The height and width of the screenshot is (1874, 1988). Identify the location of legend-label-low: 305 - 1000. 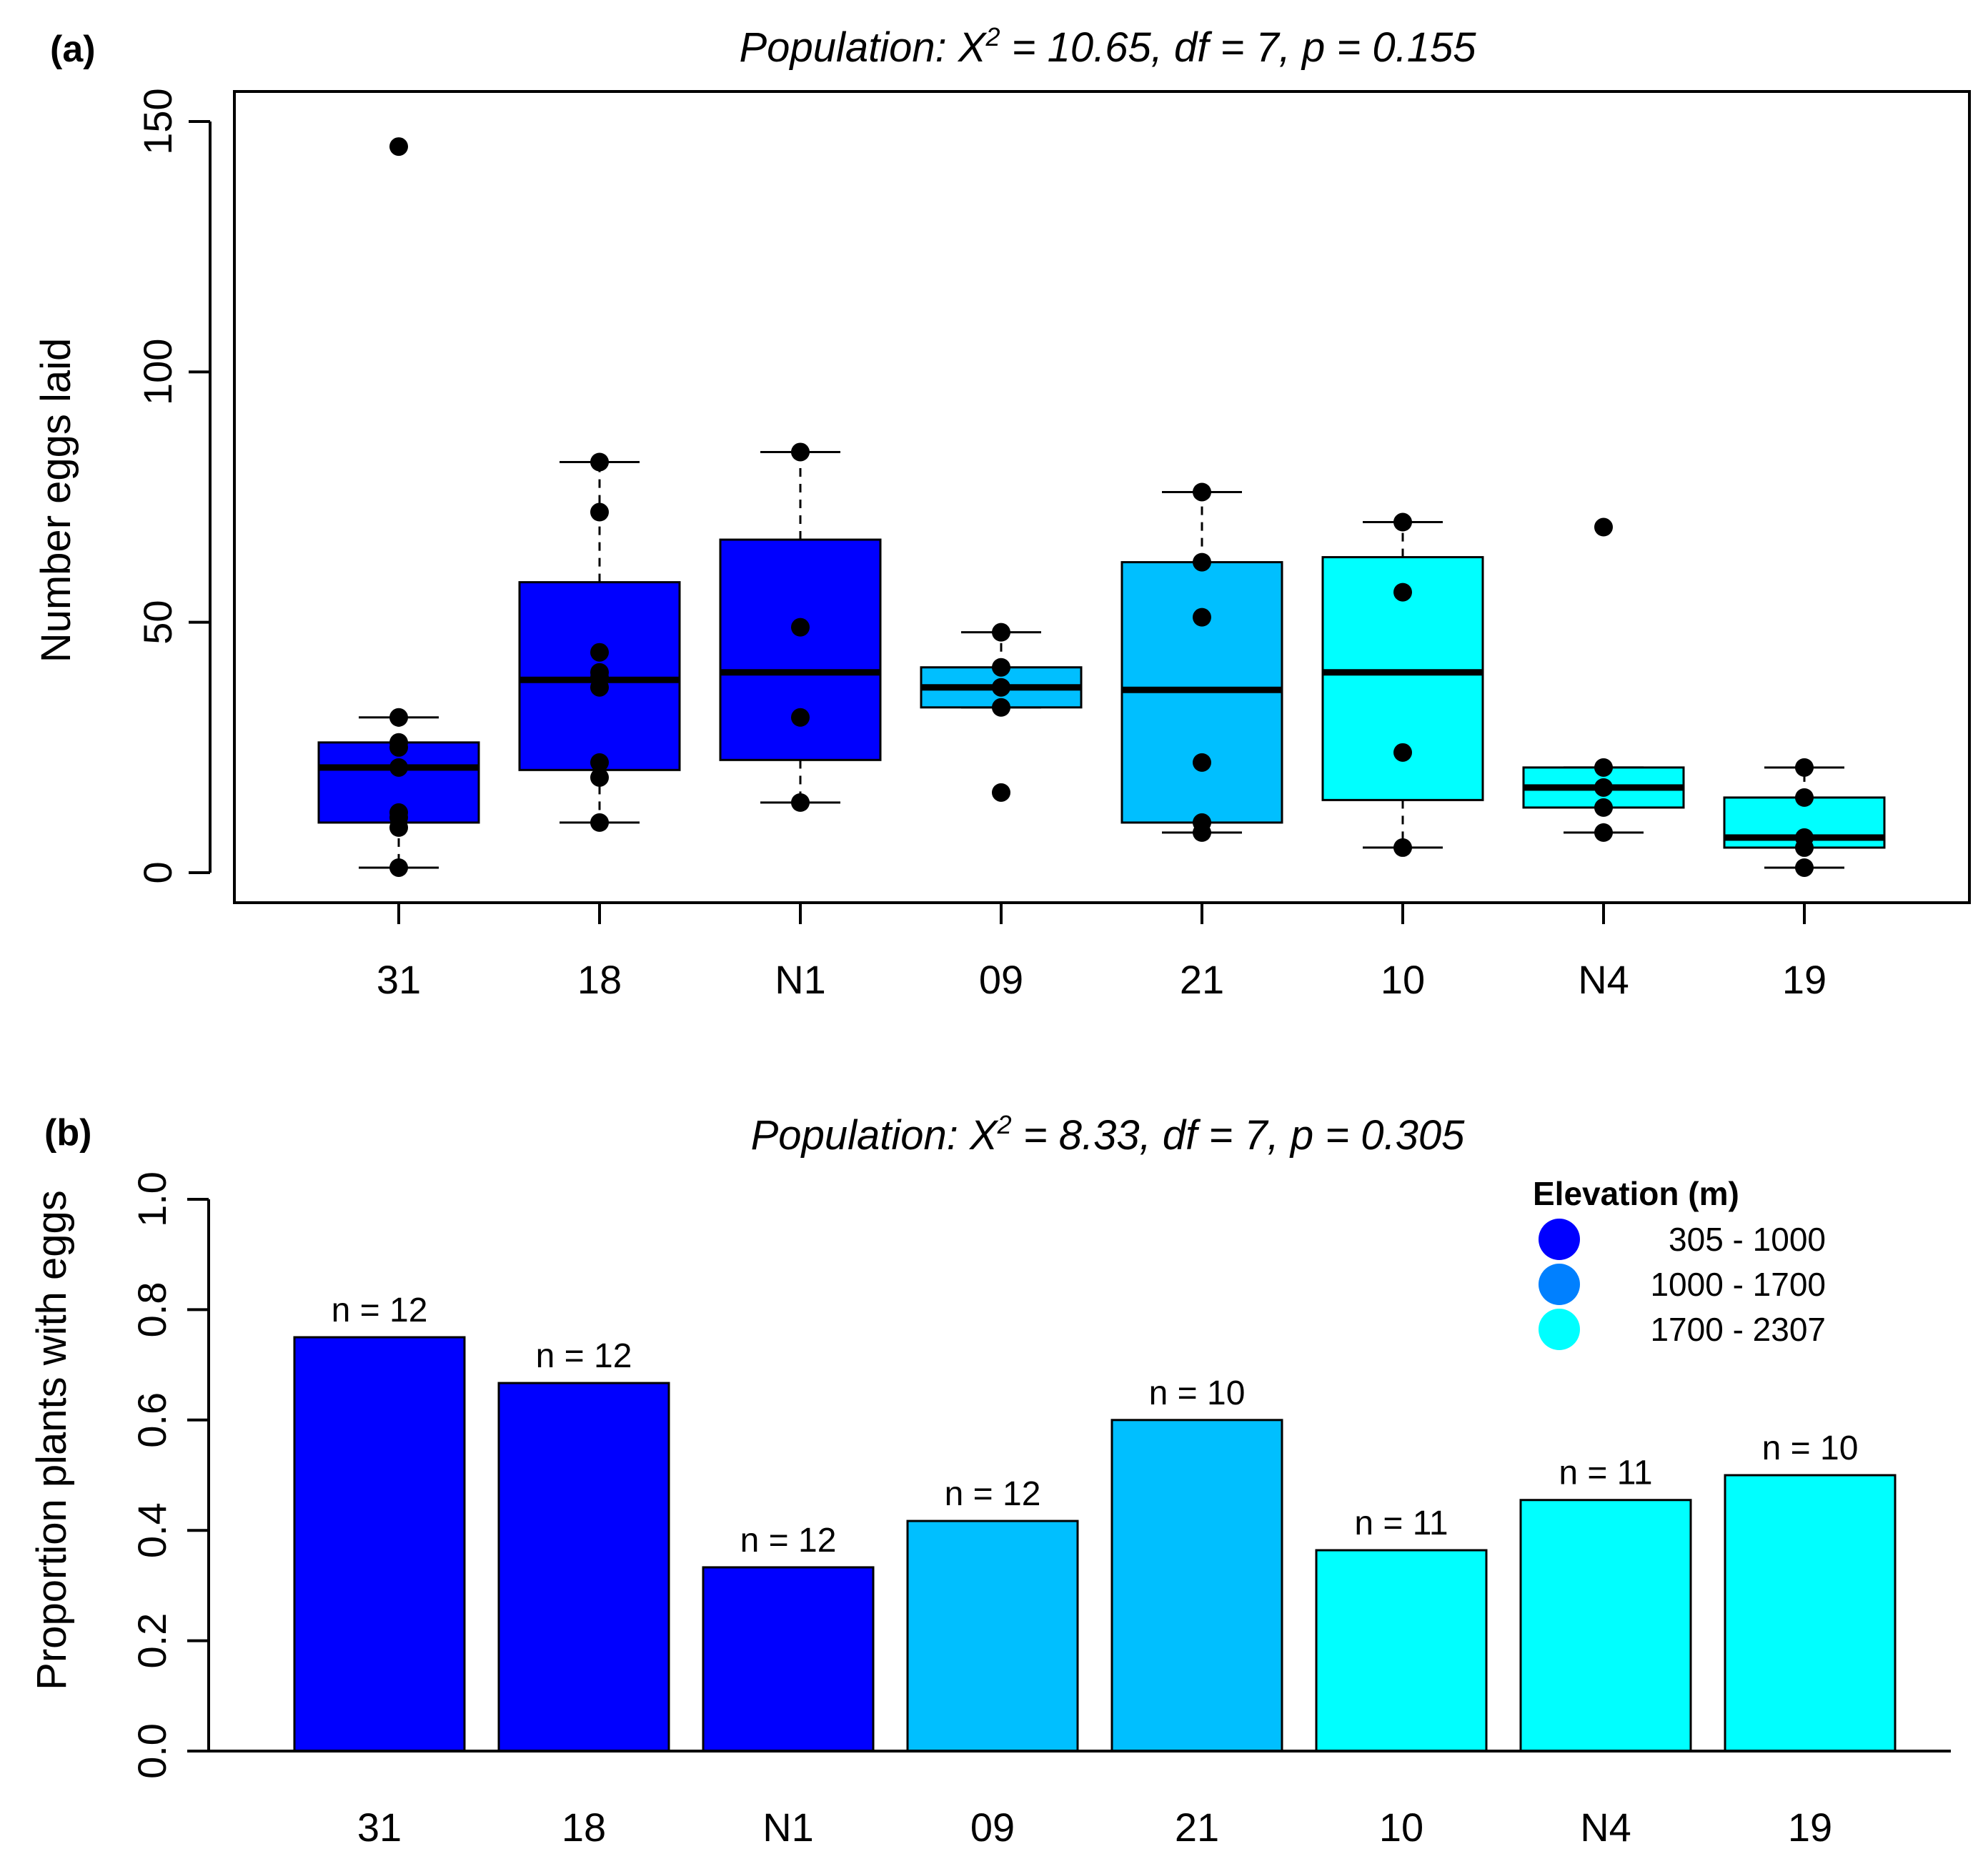
(1747, 1239).